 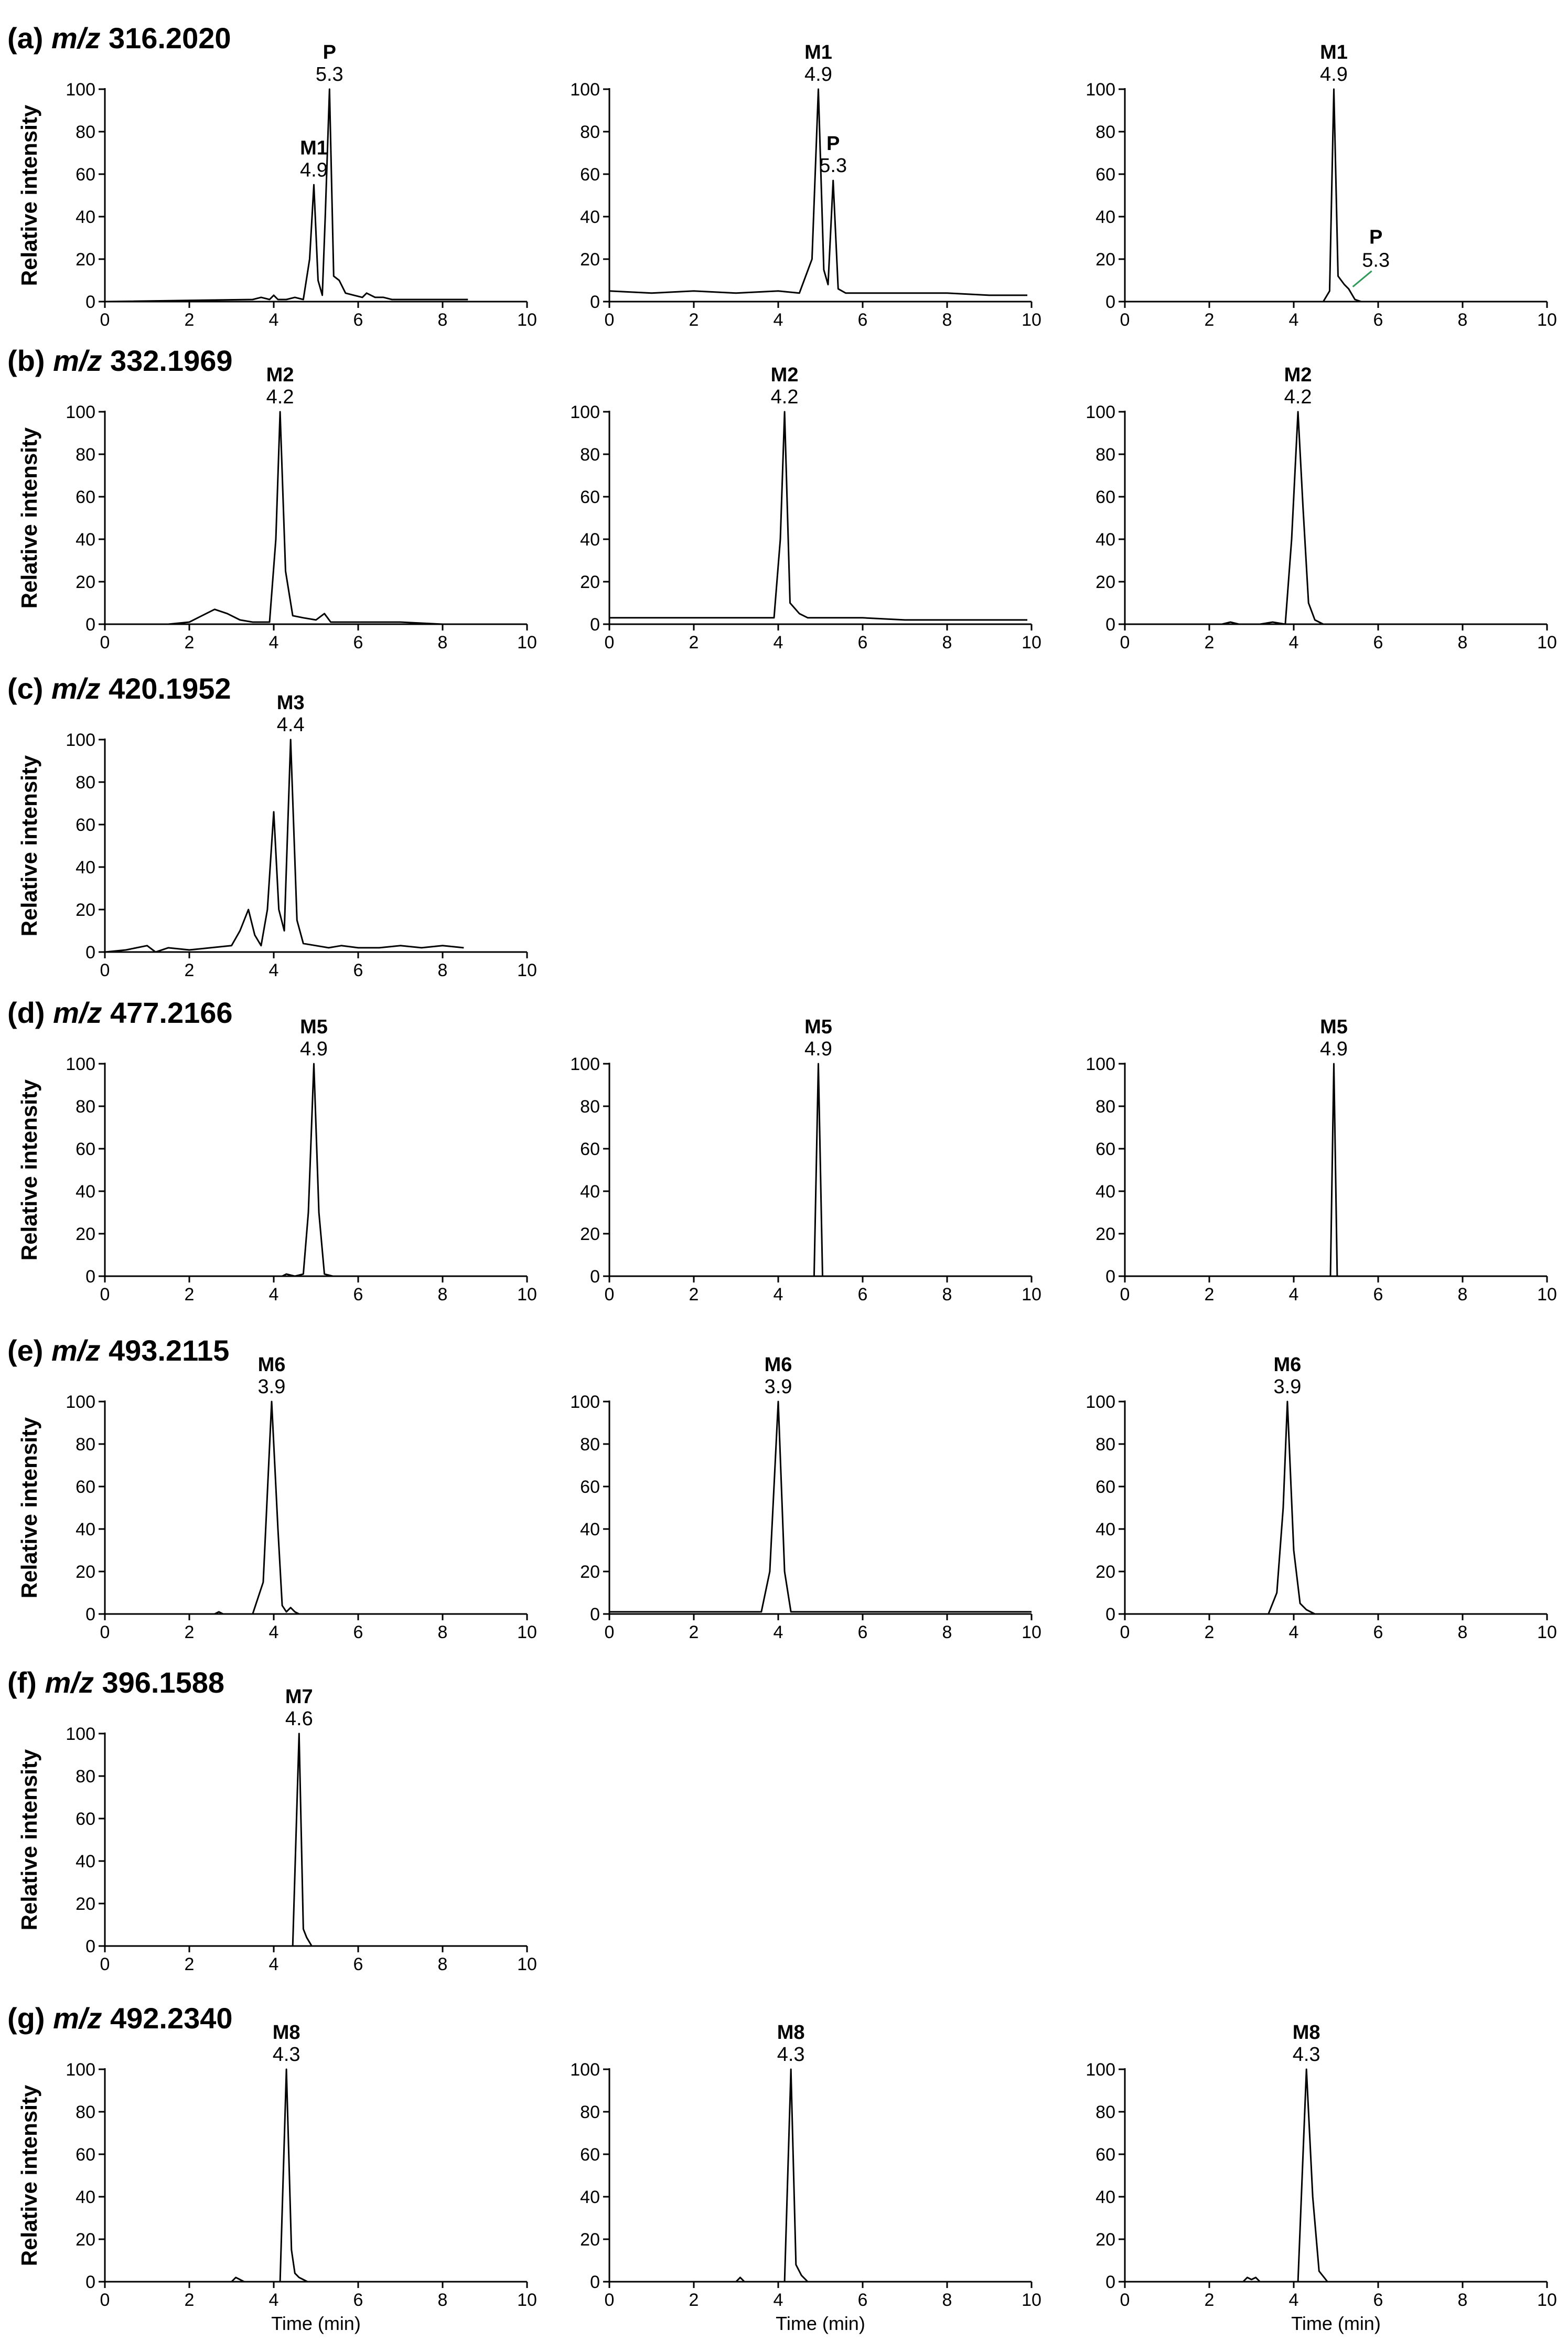 I want to click on peak-name-label: M6, so click(x=778, y=1365).